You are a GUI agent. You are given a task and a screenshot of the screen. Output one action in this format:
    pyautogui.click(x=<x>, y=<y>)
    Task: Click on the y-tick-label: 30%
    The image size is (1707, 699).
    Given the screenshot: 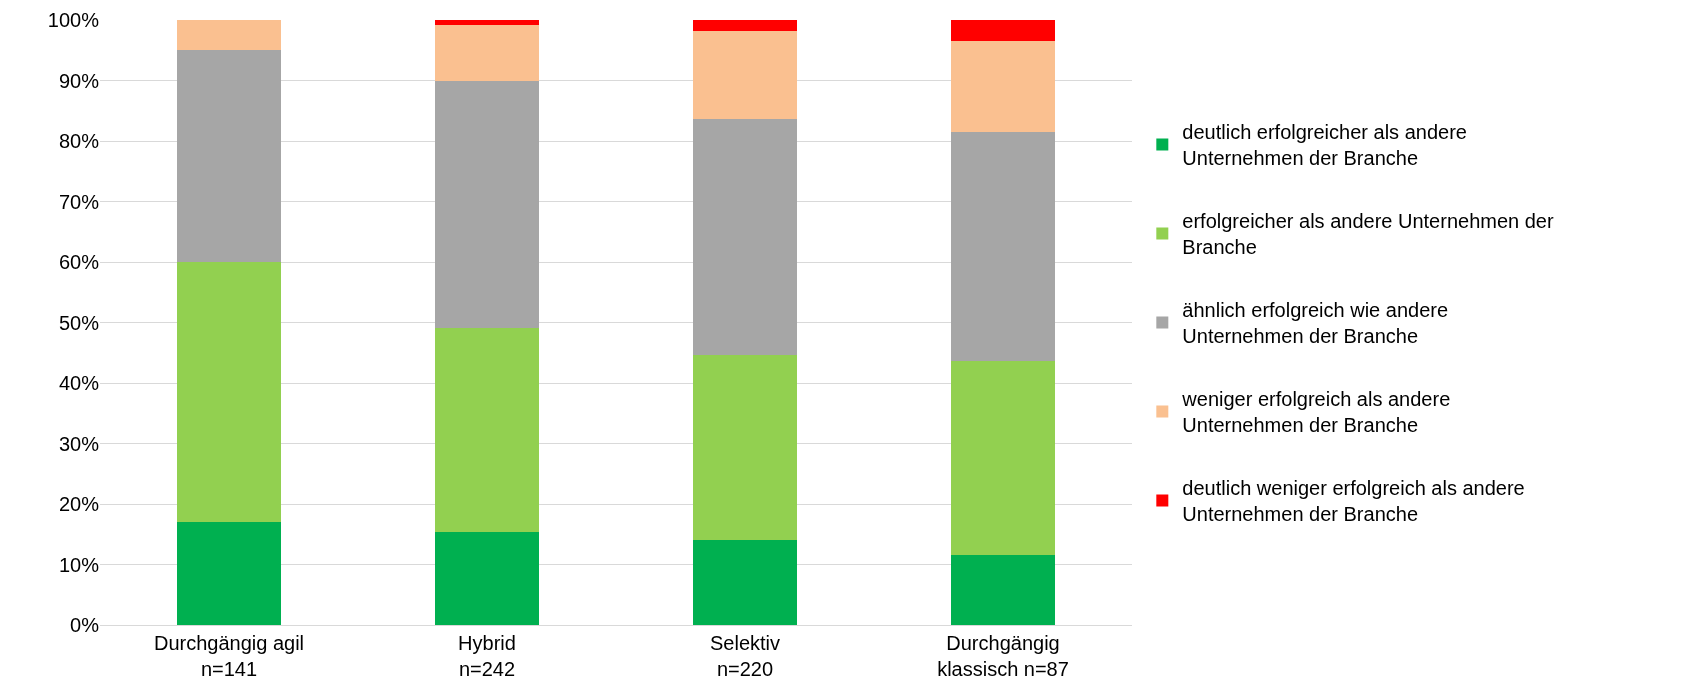 What is the action you would take?
    pyautogui.click(x=79, y=443)
    